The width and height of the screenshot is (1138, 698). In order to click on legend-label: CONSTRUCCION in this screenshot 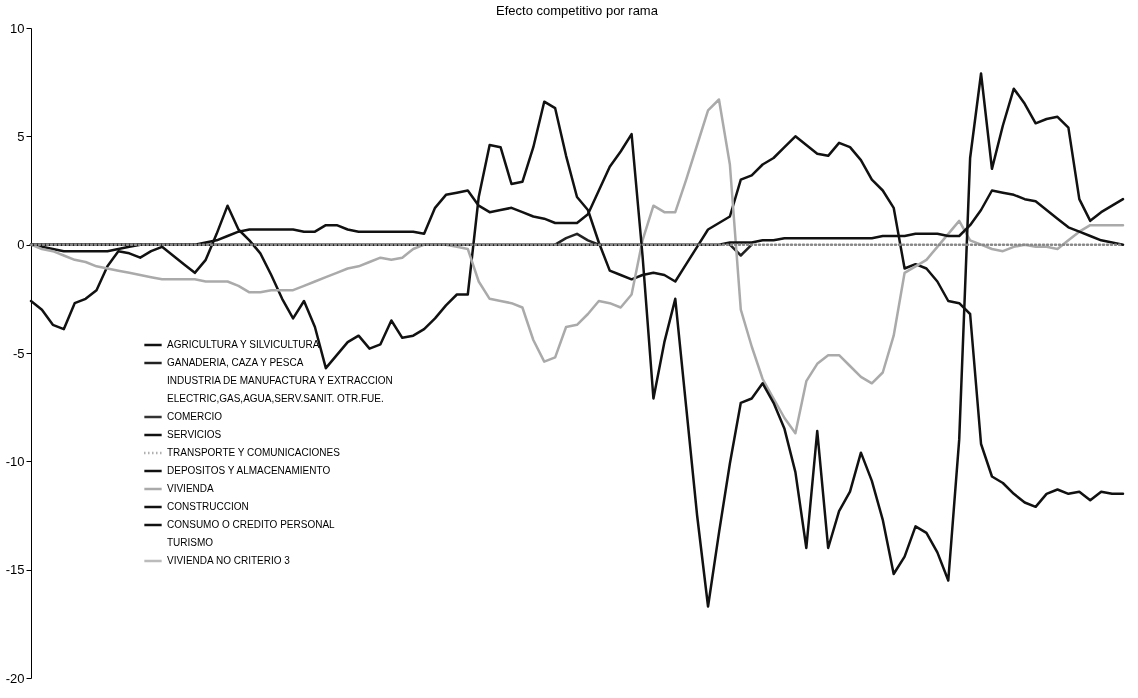, I will do `click(208, 506)`.